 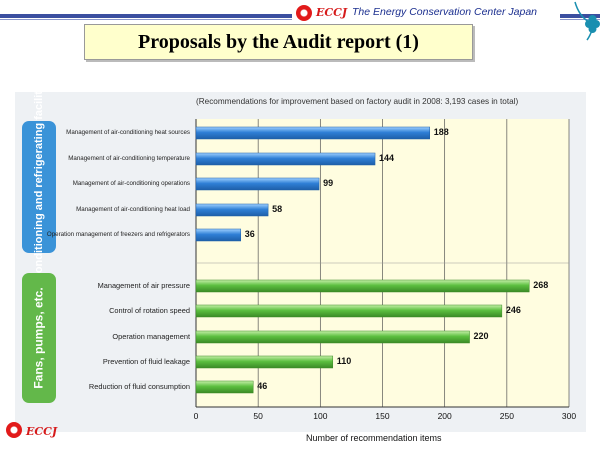 I want to click on x-tick-label: 150, so click(x=382, y=416).